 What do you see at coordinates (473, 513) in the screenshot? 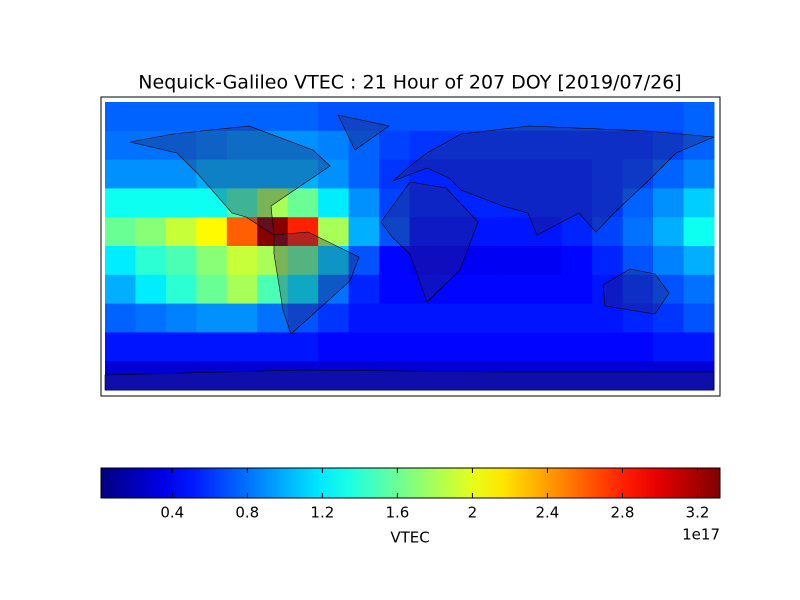
I see `colorbar-tick-label: 2` at bounding box center [473, 513].